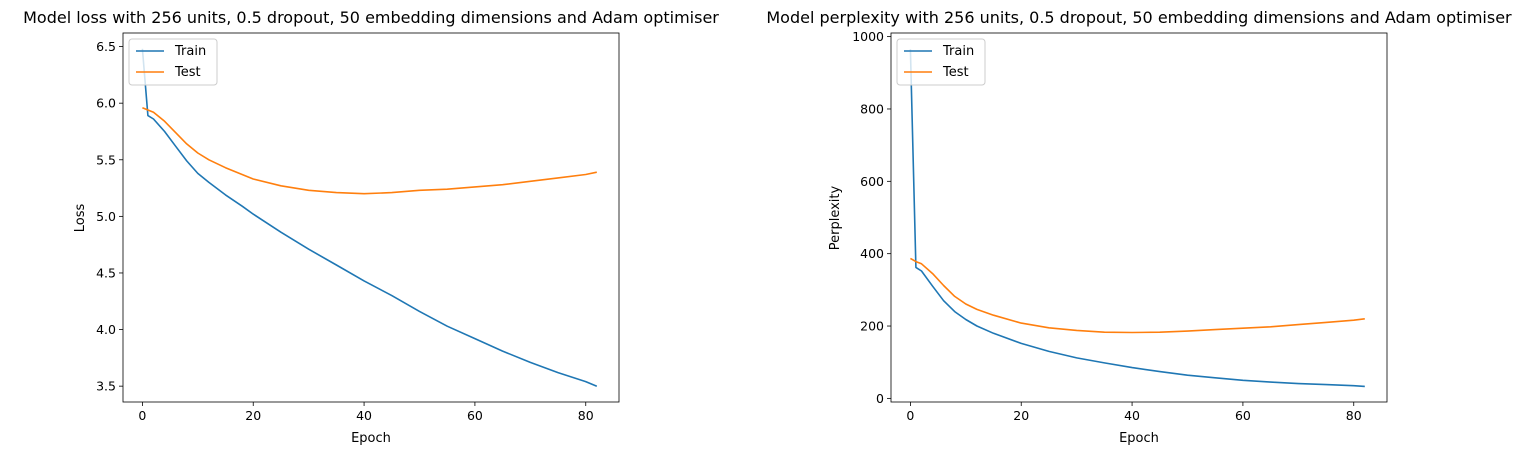 The width and height of the screenshot is (1536, 455). What do you see at coordinates (1354, 415) in the screenshot?
I see `perplexity-x-tick-label: 80` at bounding box center [1354, 415].